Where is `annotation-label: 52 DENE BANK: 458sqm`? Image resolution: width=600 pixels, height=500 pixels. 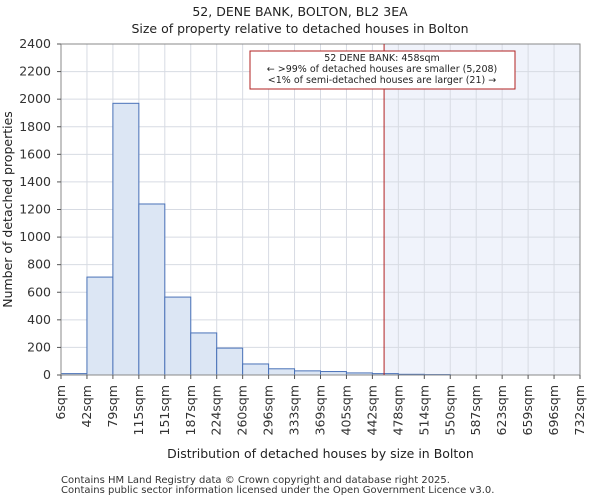
annotation-label: 52 DENE BANK: 458sqm is located at coordinates (382, 58).